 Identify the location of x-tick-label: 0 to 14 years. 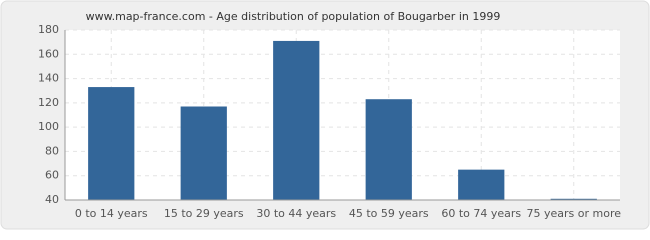
(111, 213).